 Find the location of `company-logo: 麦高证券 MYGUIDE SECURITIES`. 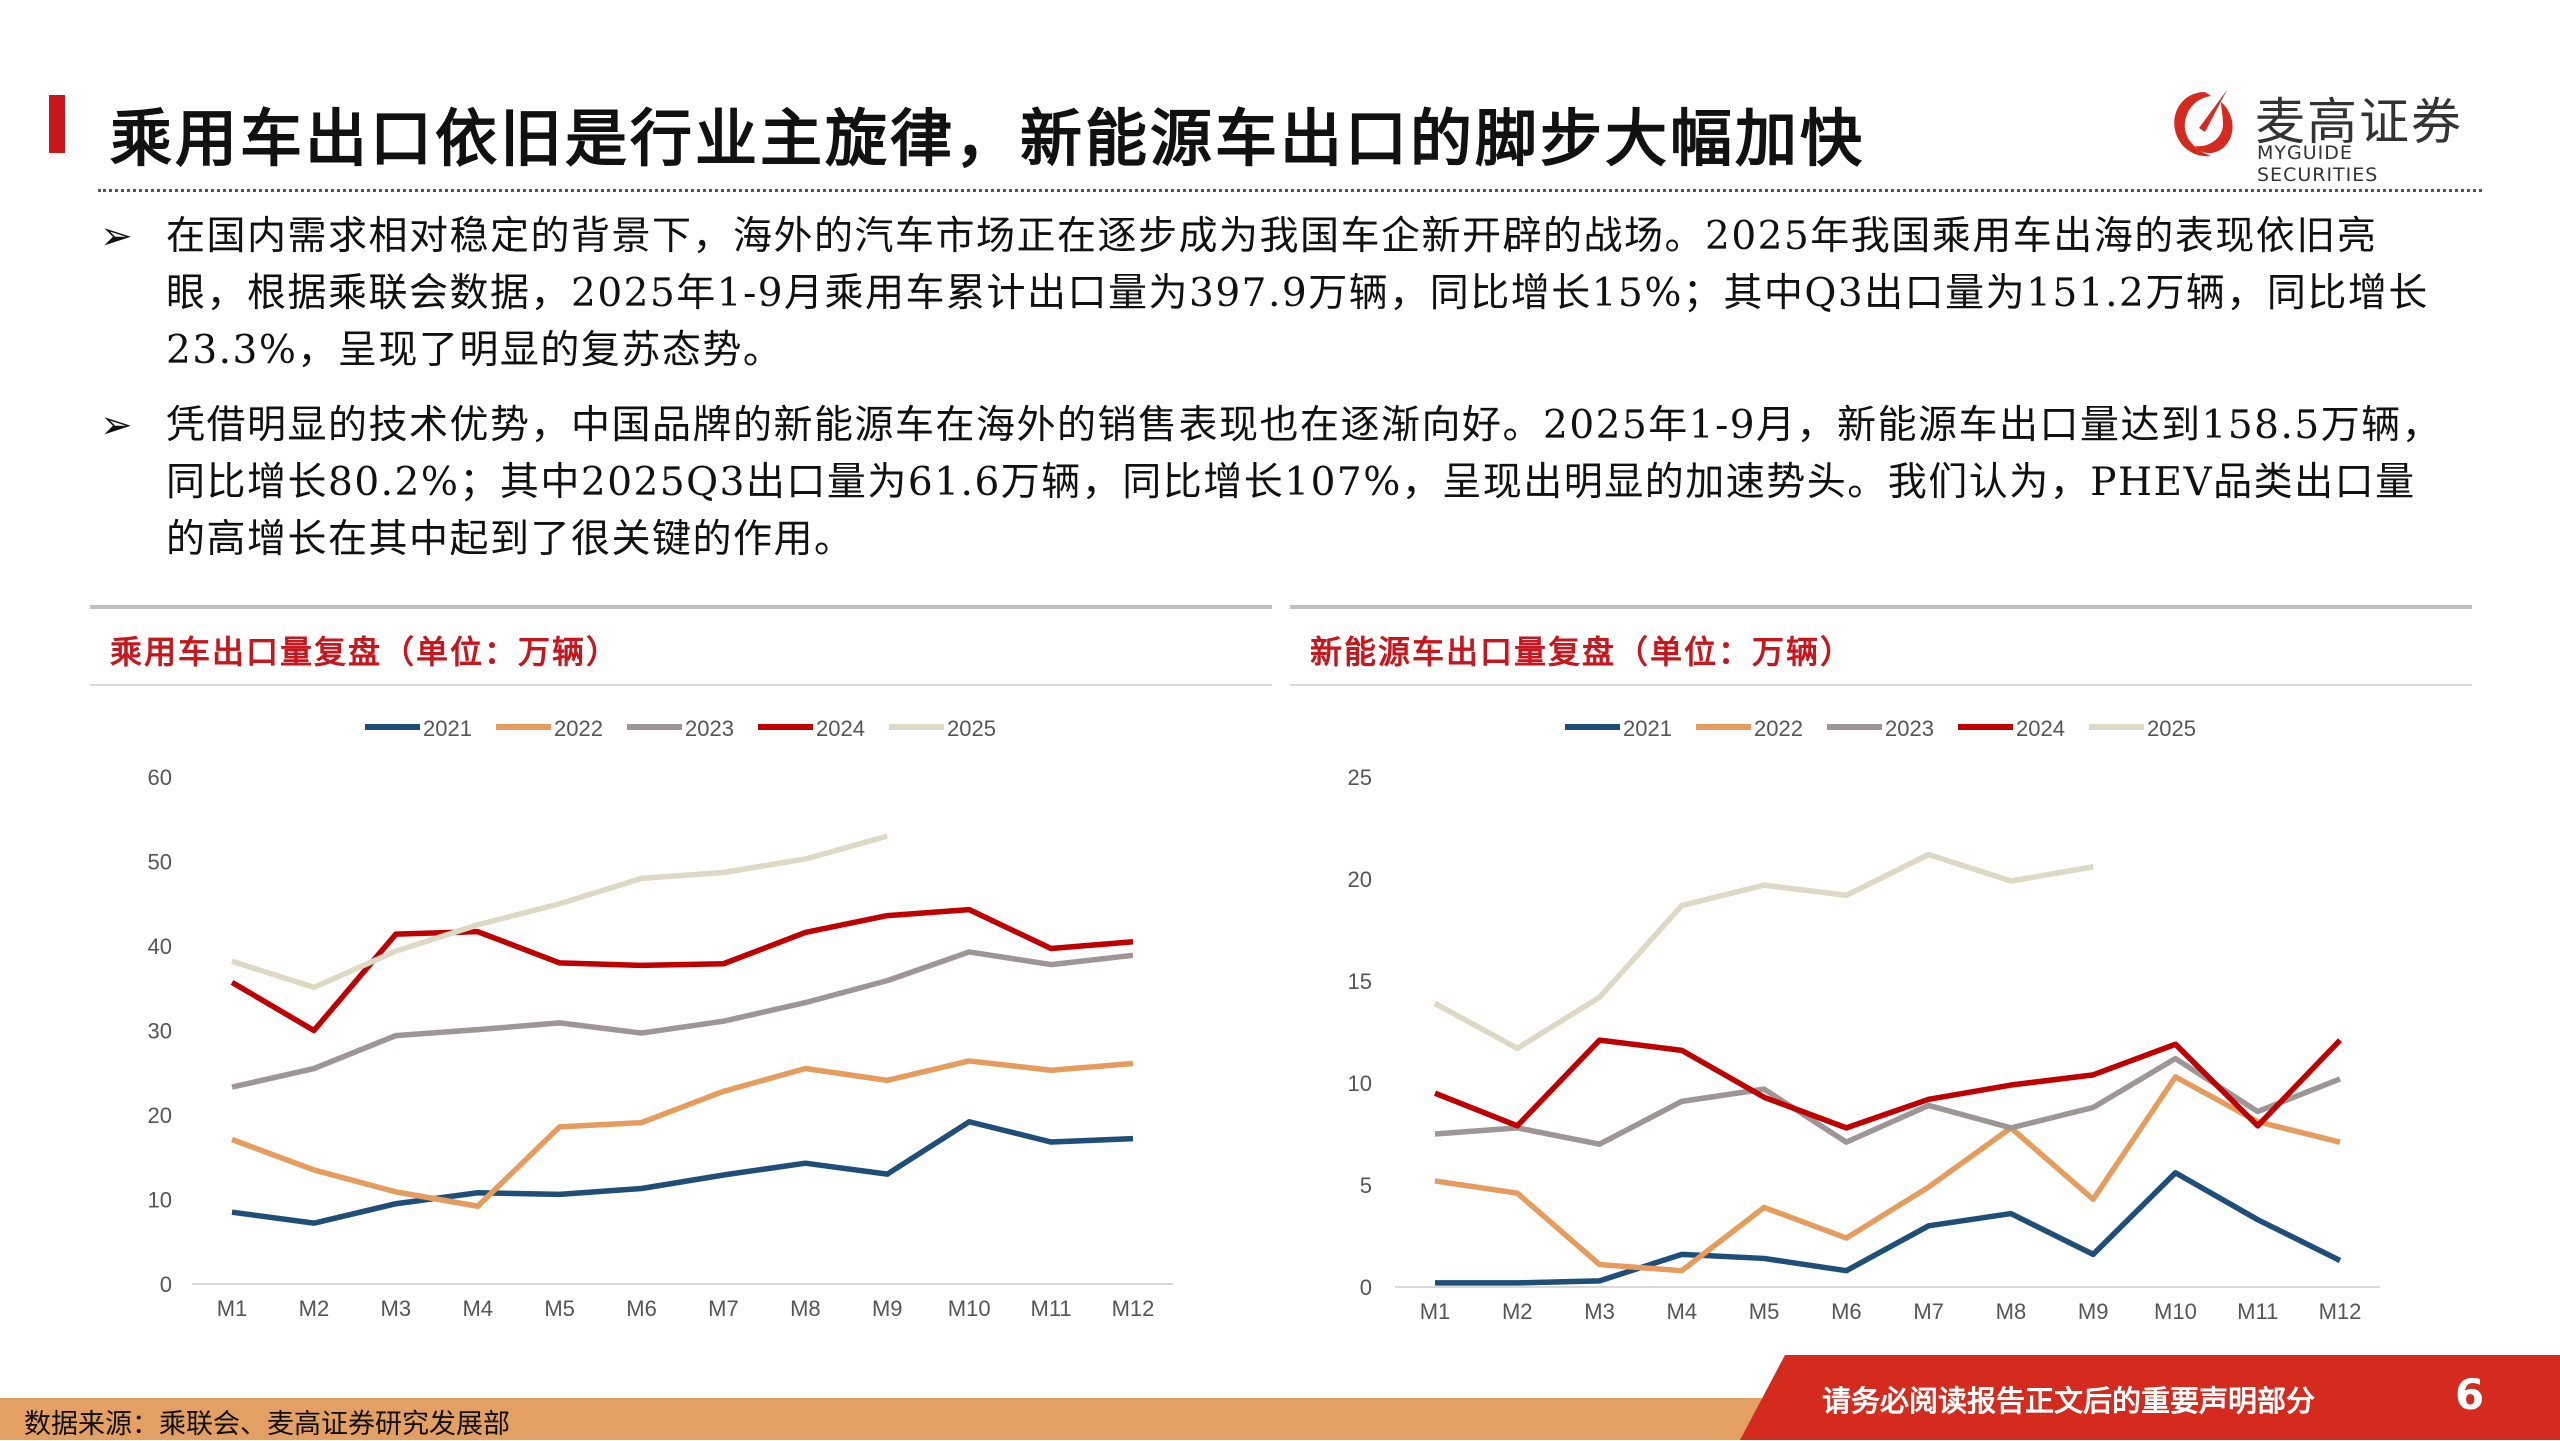

company-logo: 麦高证券 MYGUIDE SECURITIES is located at coordinates (2315, 134).